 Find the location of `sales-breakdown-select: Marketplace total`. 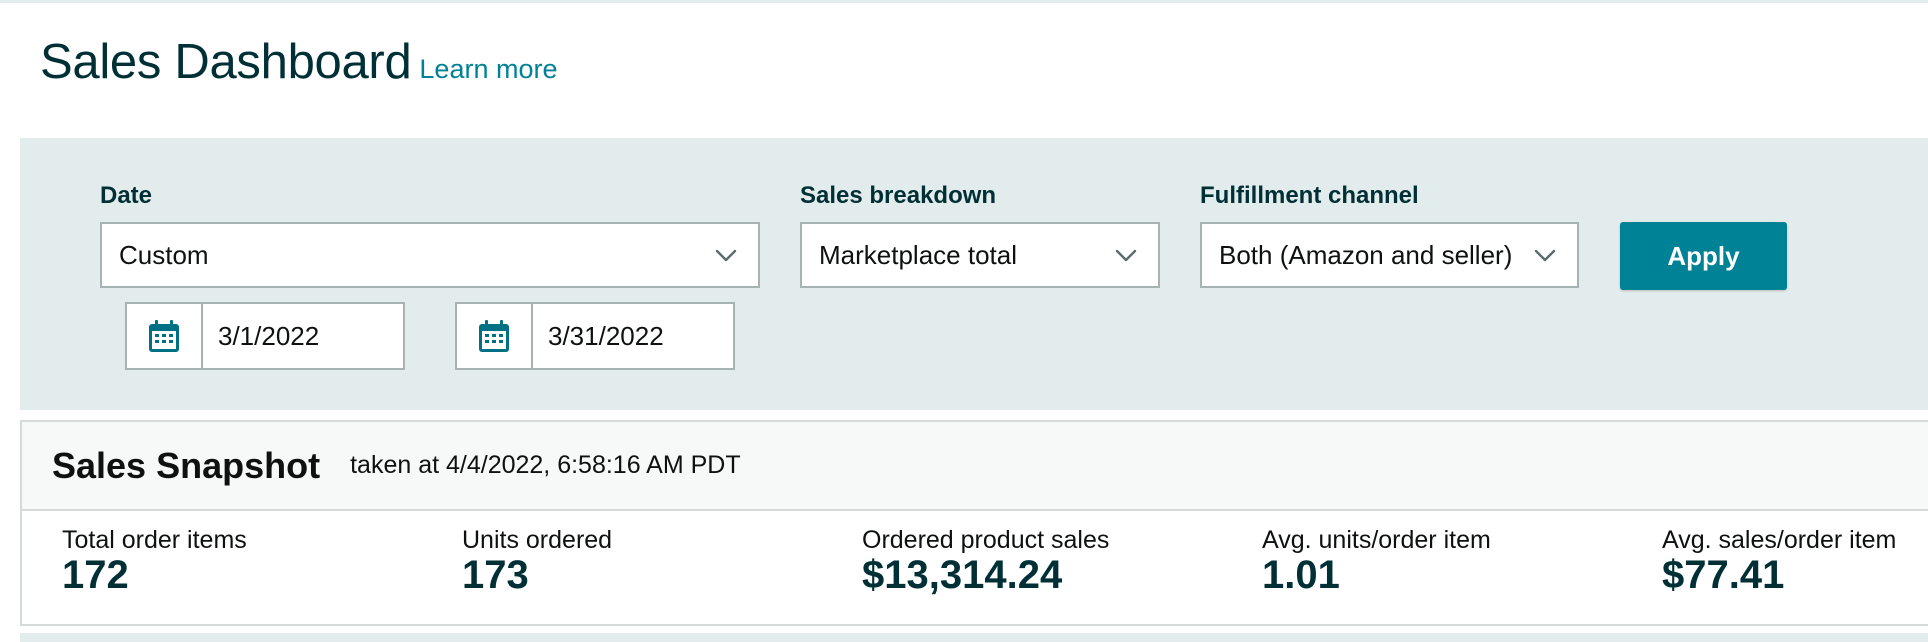

sales-breakdown-select: Marketplace total is located at coordinates (980, 255).